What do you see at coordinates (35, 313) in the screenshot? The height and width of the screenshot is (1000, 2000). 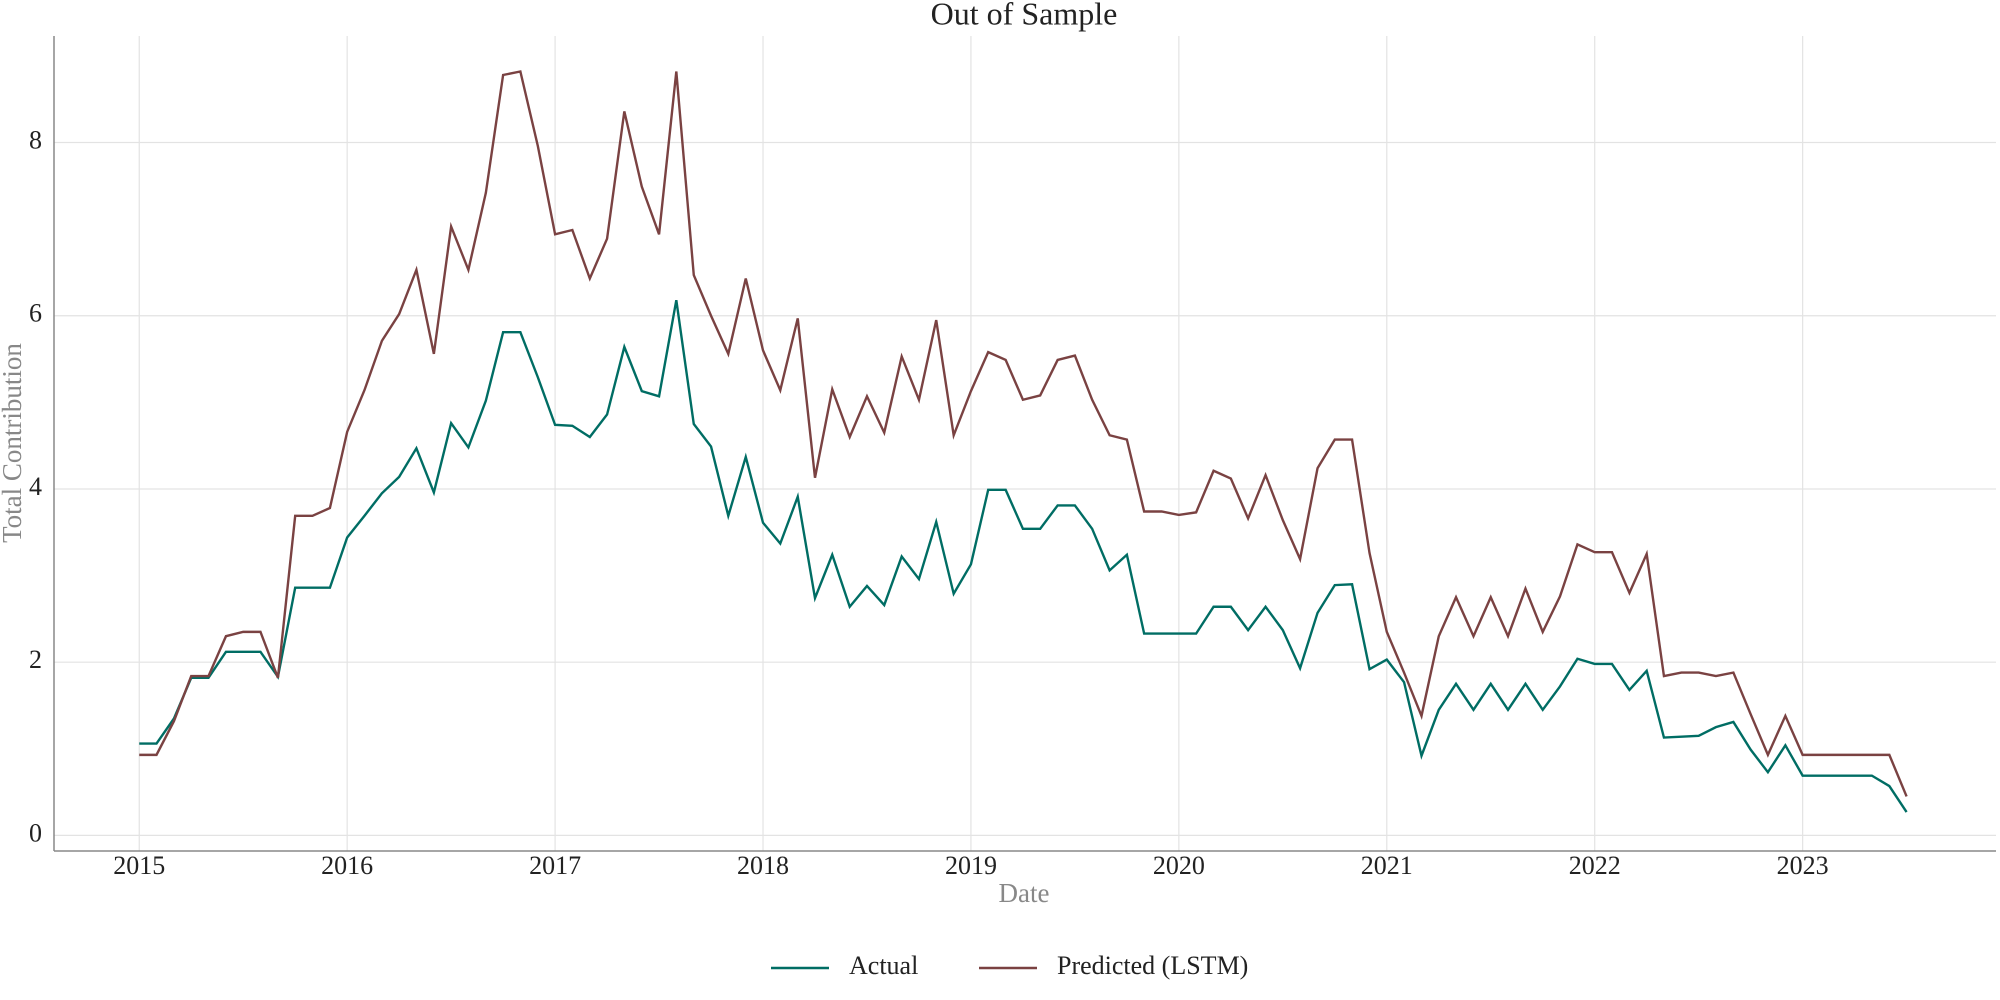 I see `y-tick-label: 6` at bounding box center [35, 313].